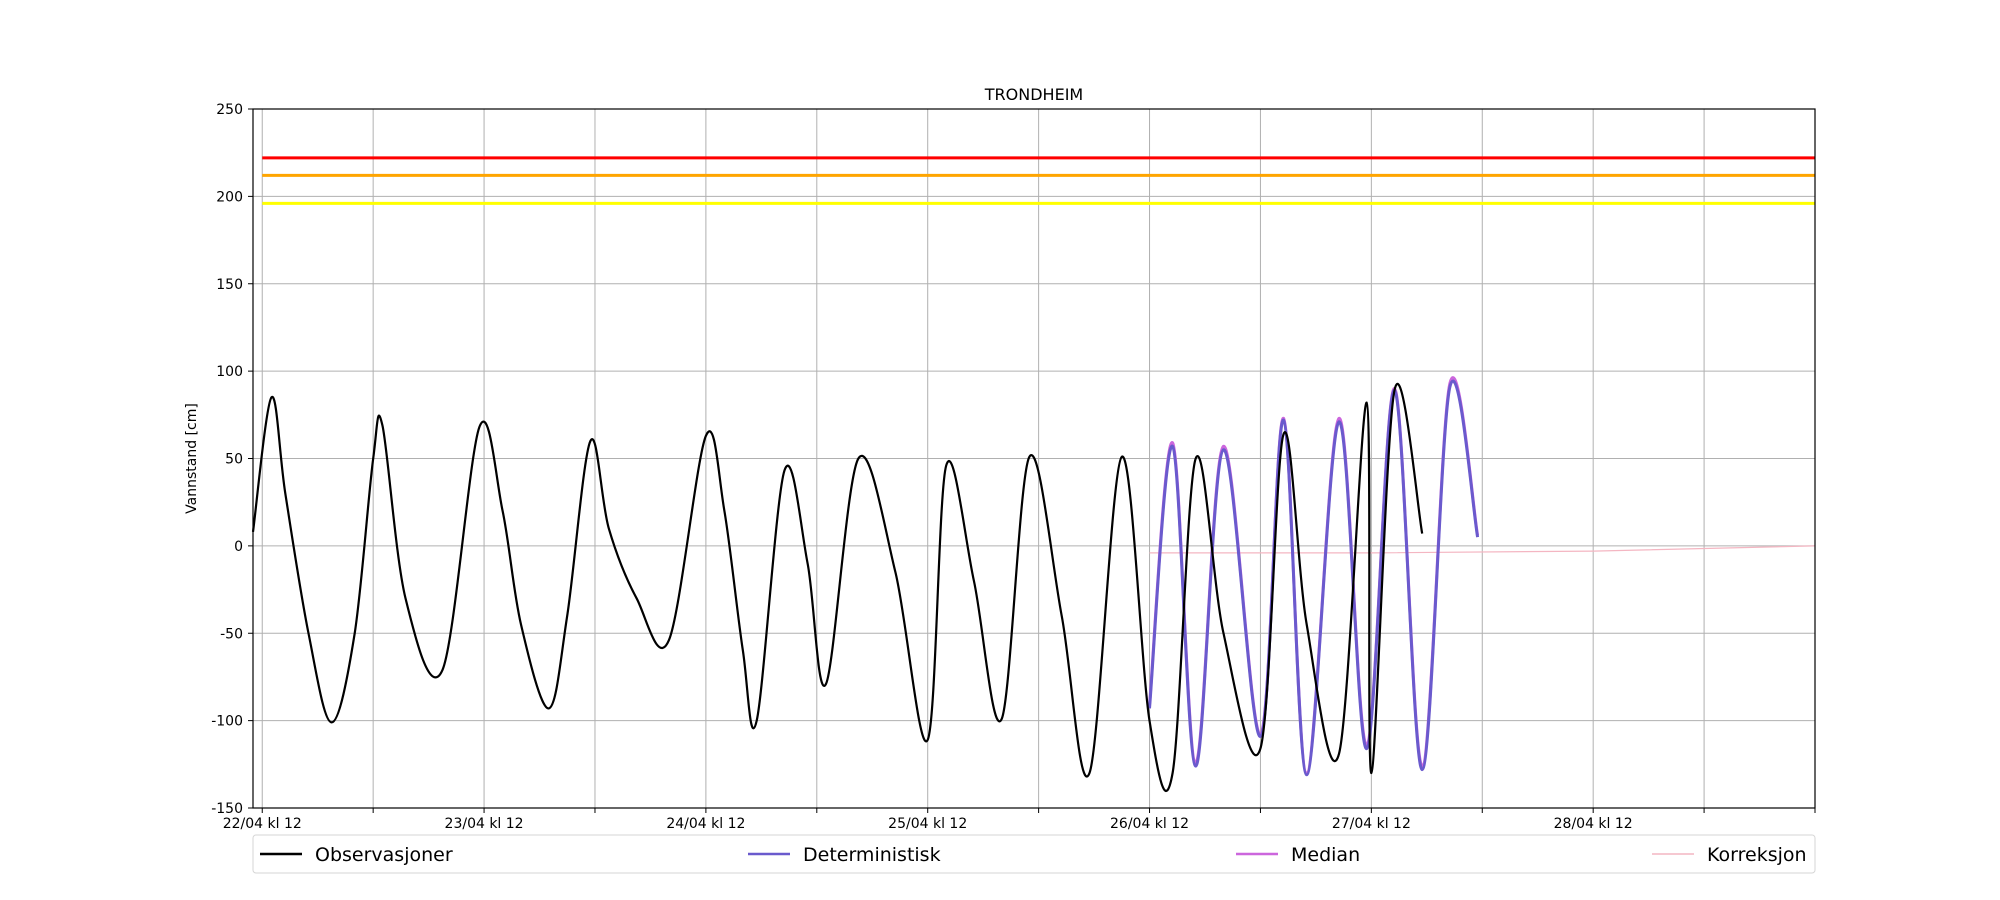 This screenshot has height=900, width=2000. I want to click on x-tick-label: 27/04 kl 12, so click(1371, 824).